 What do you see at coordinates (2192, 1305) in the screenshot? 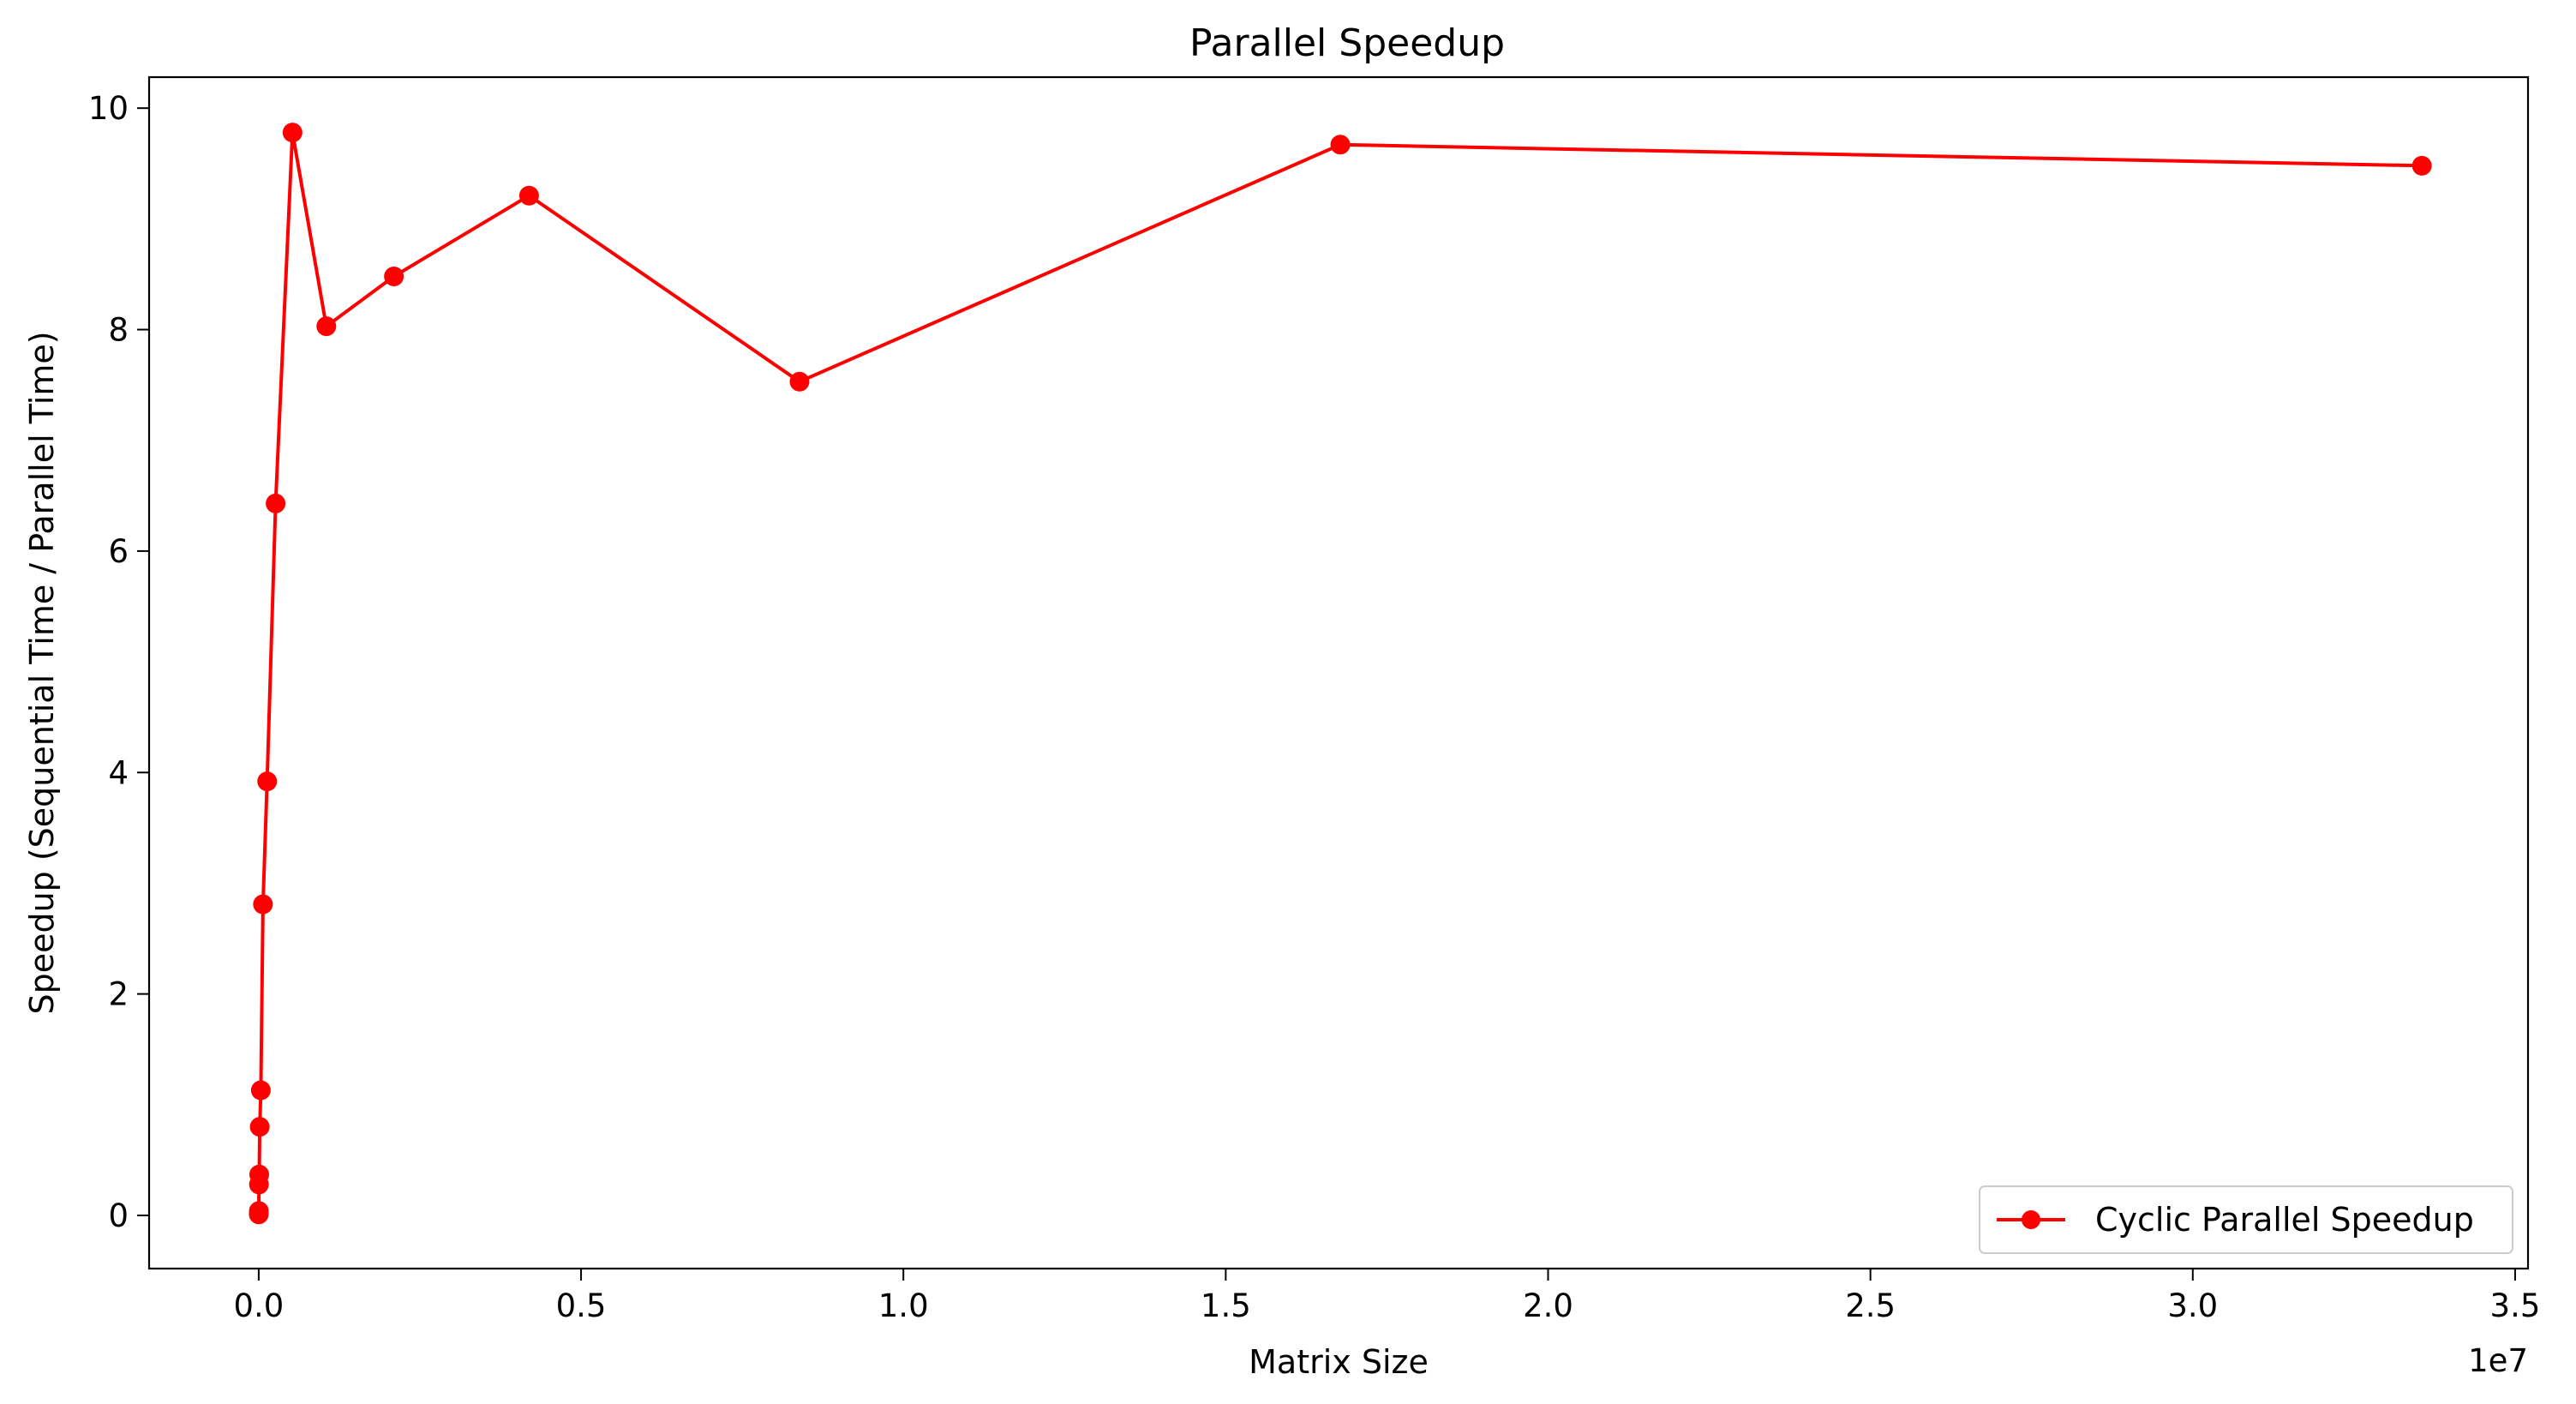
I see `x-tick-label: 3.0` at bounding box center [2192, 1305].